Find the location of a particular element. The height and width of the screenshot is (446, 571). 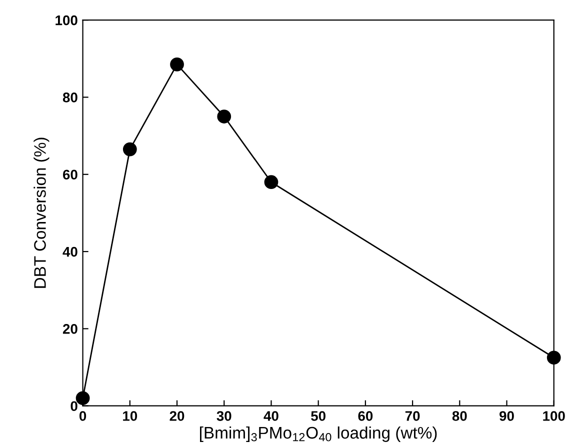

y-tick-label: 20 is located at coordinates (70, 329).